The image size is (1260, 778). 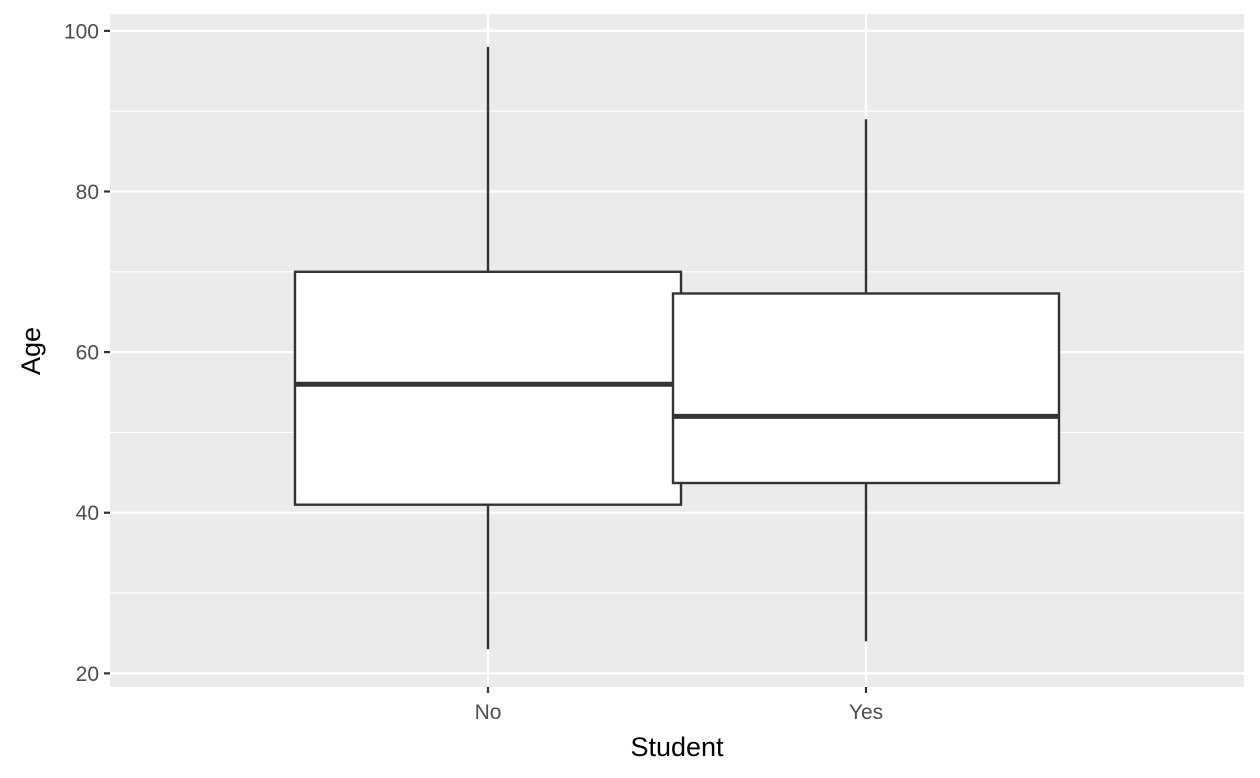 I want to click on y-tick-label: 40, so click(x=87, y=513).